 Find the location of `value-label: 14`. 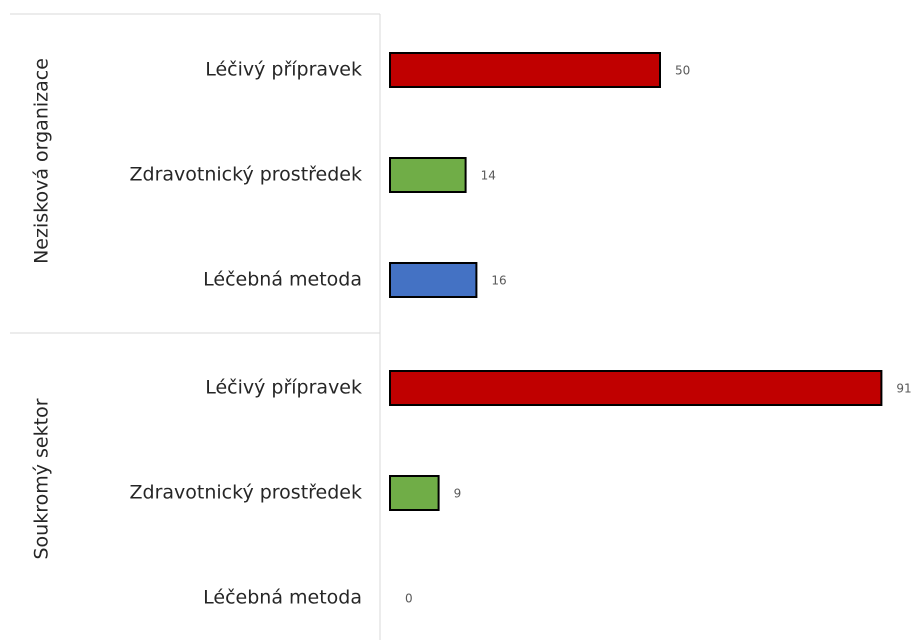

value-label: 14 is located at coordinates (488, 176).